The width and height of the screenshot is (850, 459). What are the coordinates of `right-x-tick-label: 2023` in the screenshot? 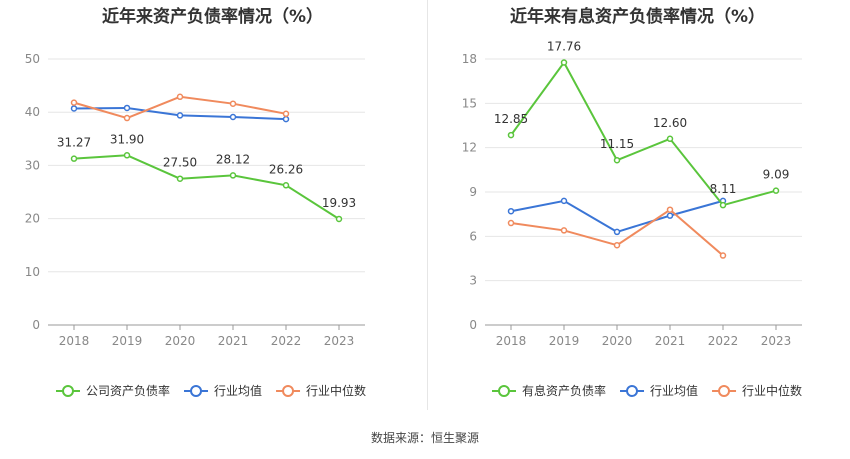 It's located at (776, 341).